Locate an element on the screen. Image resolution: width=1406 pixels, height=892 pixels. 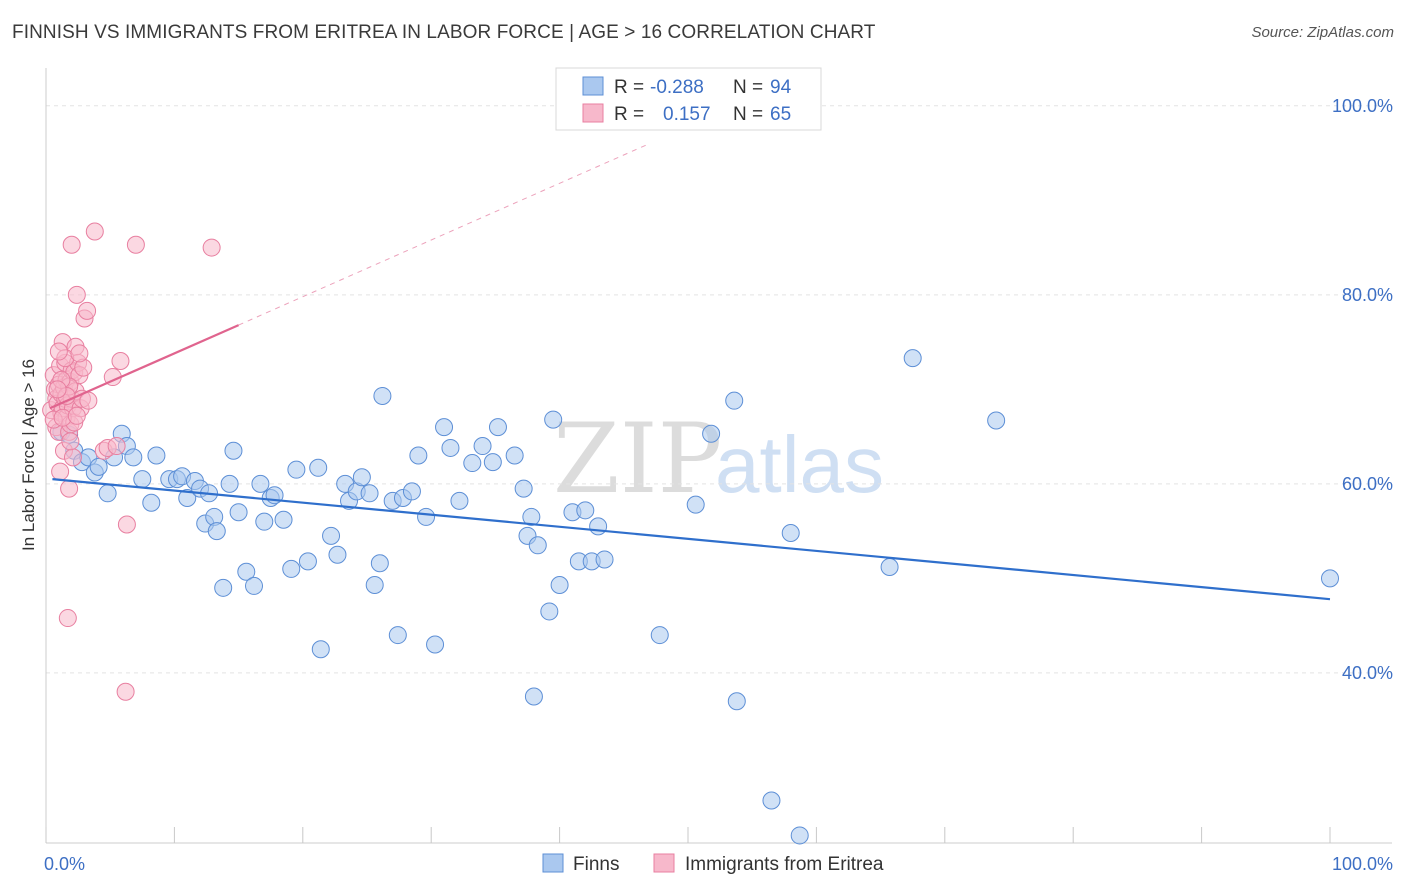
trend-line-finns is located at coordinates (691, 539).